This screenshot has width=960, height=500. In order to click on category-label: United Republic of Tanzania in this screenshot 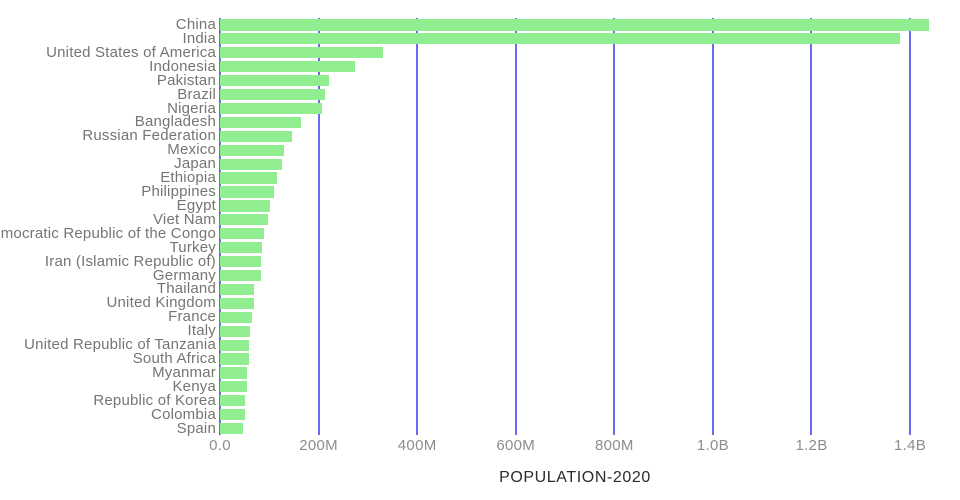, I will do `click(120, 345)`.